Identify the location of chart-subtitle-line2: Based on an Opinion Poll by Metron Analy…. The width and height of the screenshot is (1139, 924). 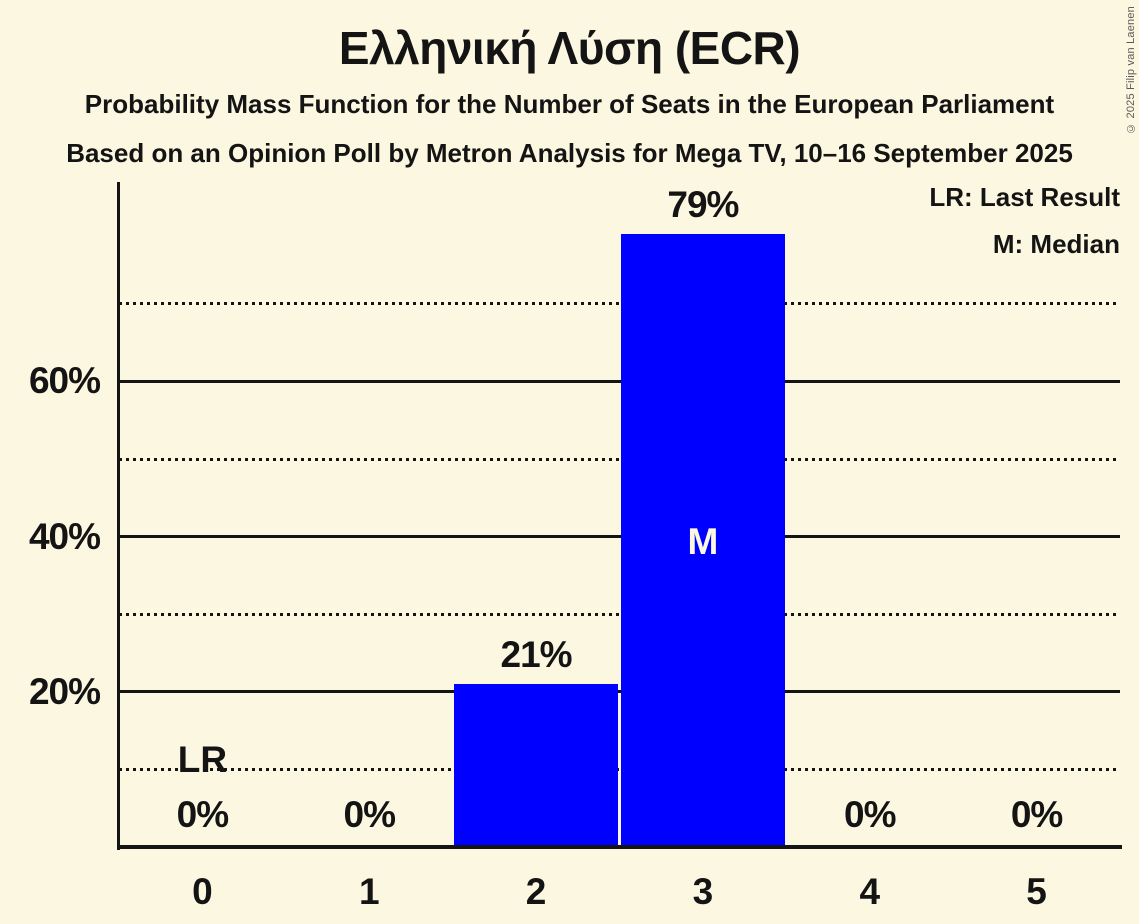
(569, 153).